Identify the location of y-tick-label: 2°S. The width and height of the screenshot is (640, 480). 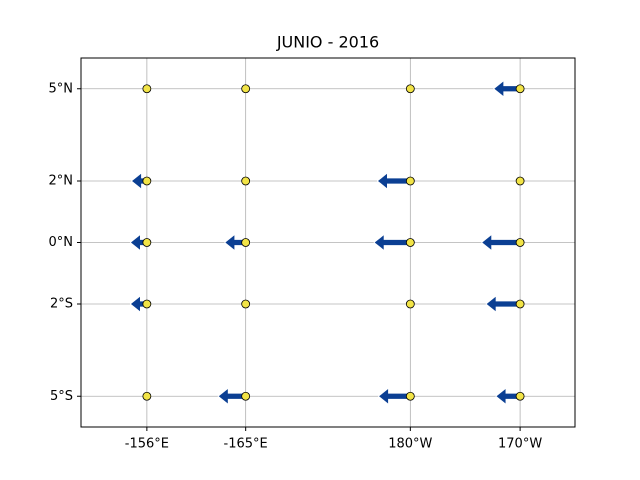
(61, 304).